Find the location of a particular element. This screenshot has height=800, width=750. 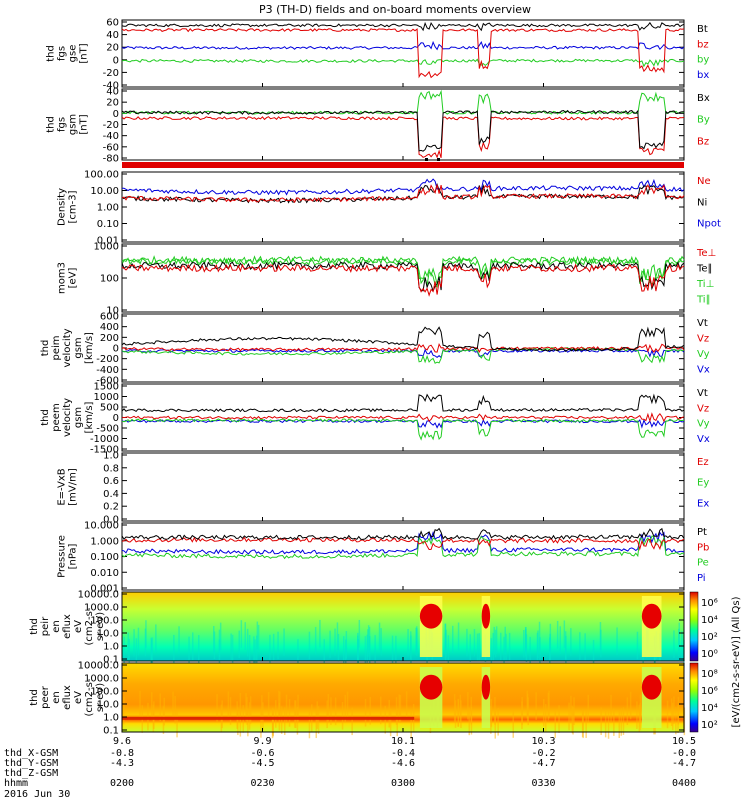

y-tick-label: 600 is located at coordinates (109, 317).